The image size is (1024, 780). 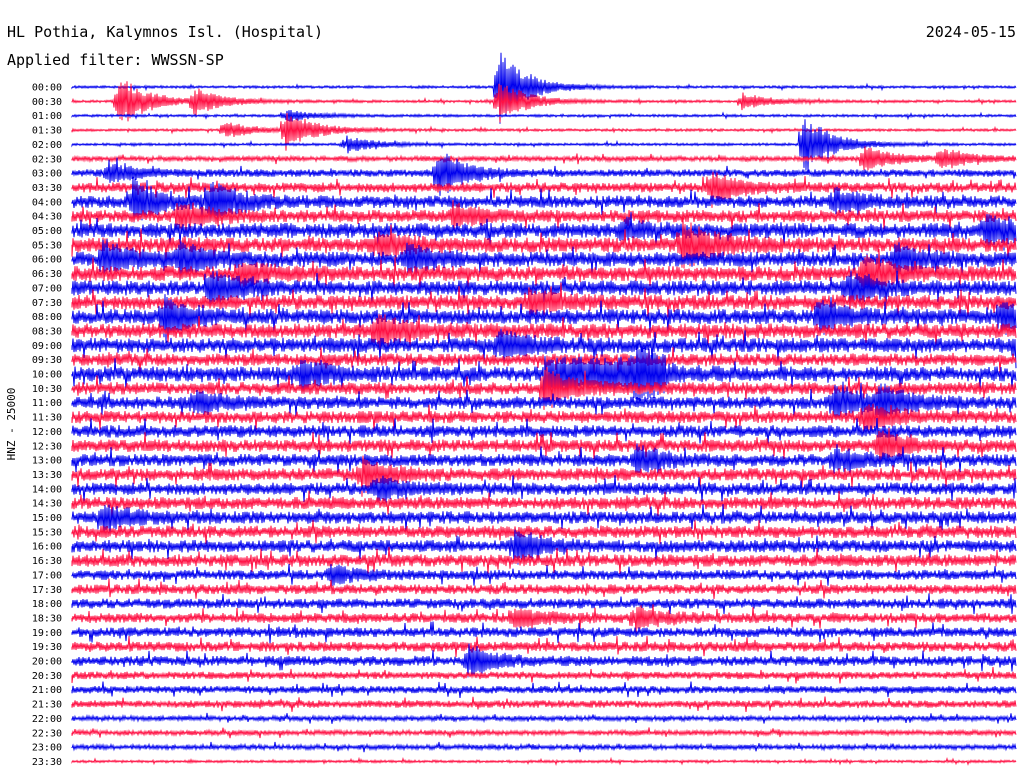 What do you see at coordinates (47, 88) in the screenshot?
I see `row-time-label: 00:00` at bounding box center [47, 88].